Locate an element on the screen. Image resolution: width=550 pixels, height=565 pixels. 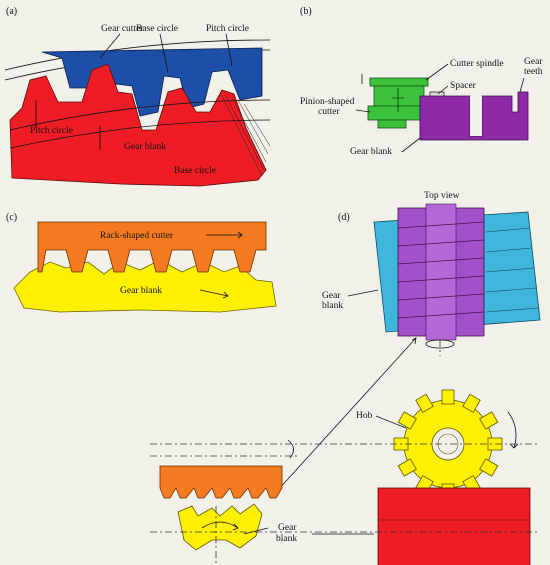
blank-bore is located at coordinates (476, 116).